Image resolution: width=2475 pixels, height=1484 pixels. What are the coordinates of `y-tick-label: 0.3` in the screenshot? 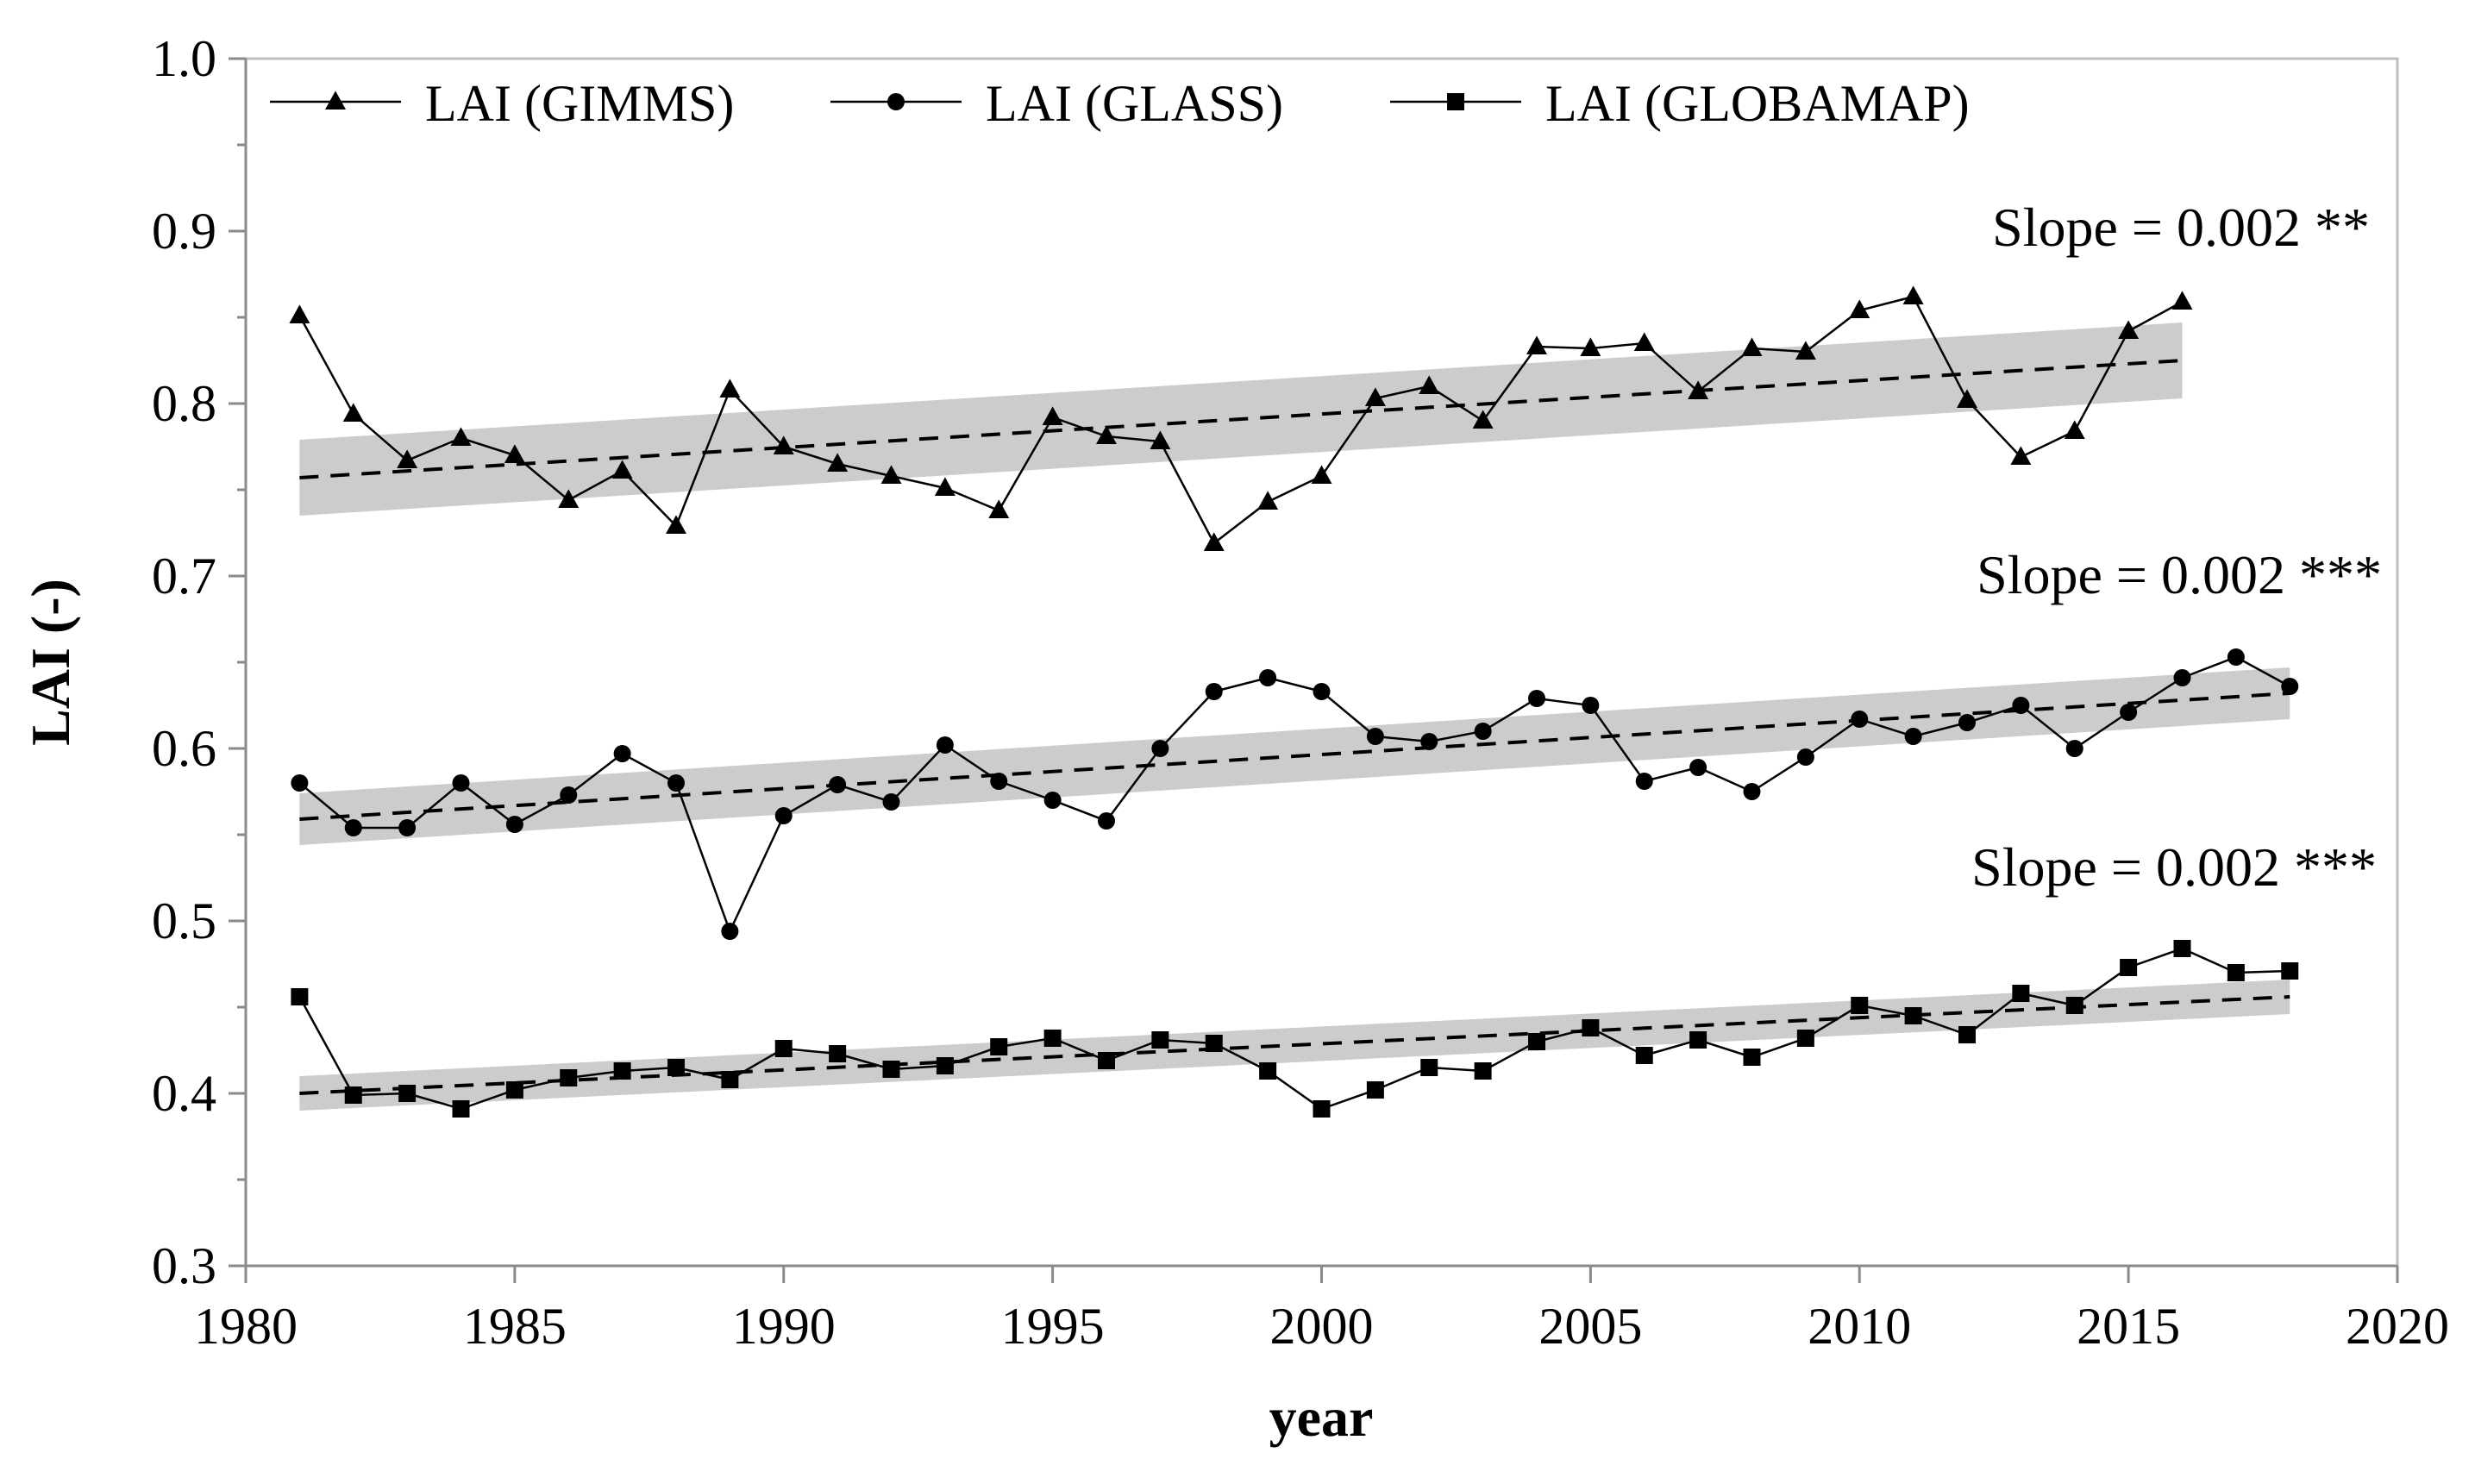 It's located at (184, 1265).